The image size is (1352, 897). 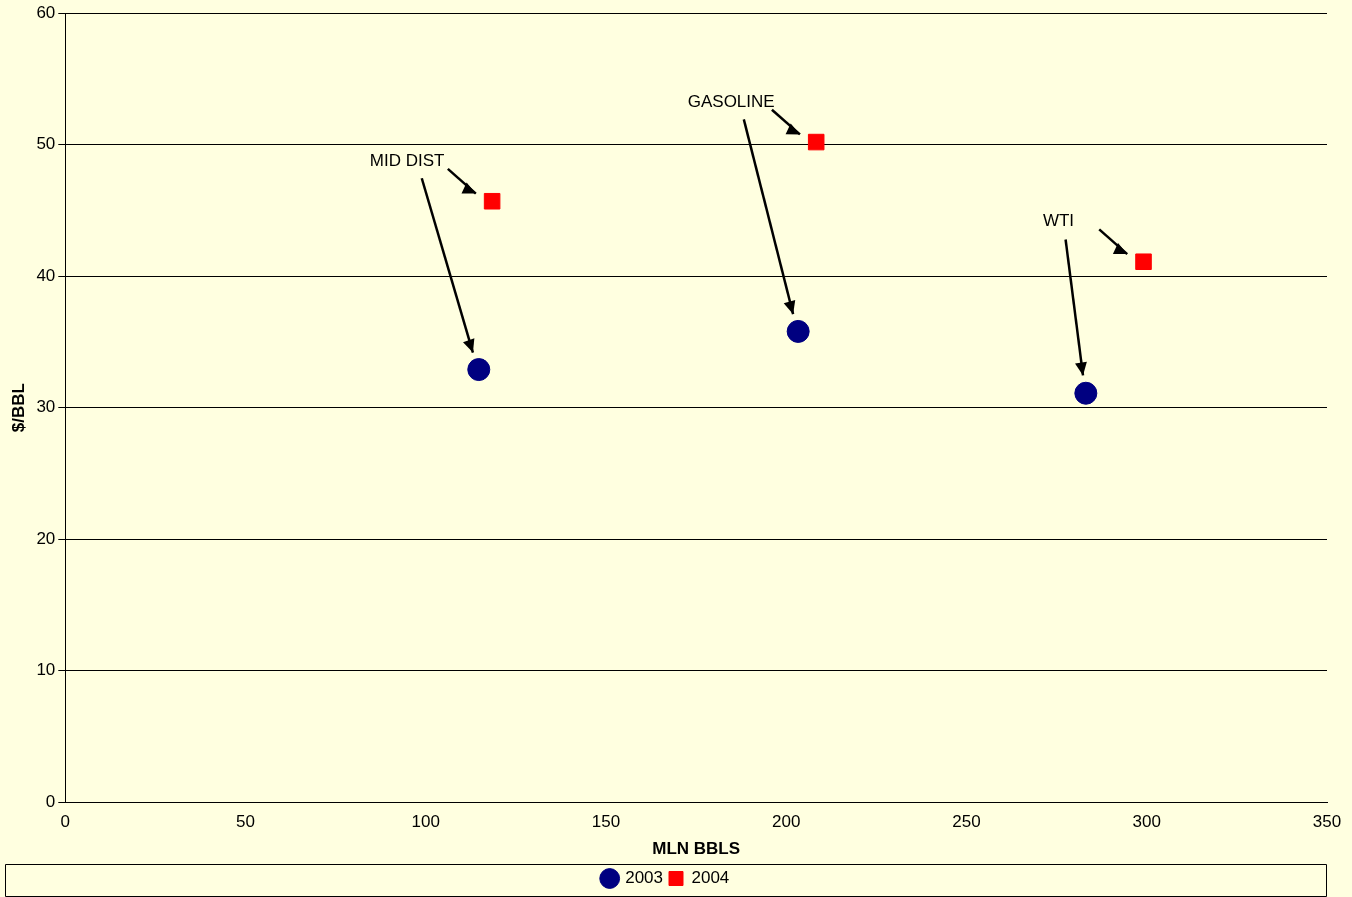 I want to click on x-tick-label: 150, so click(x=606, y=822).